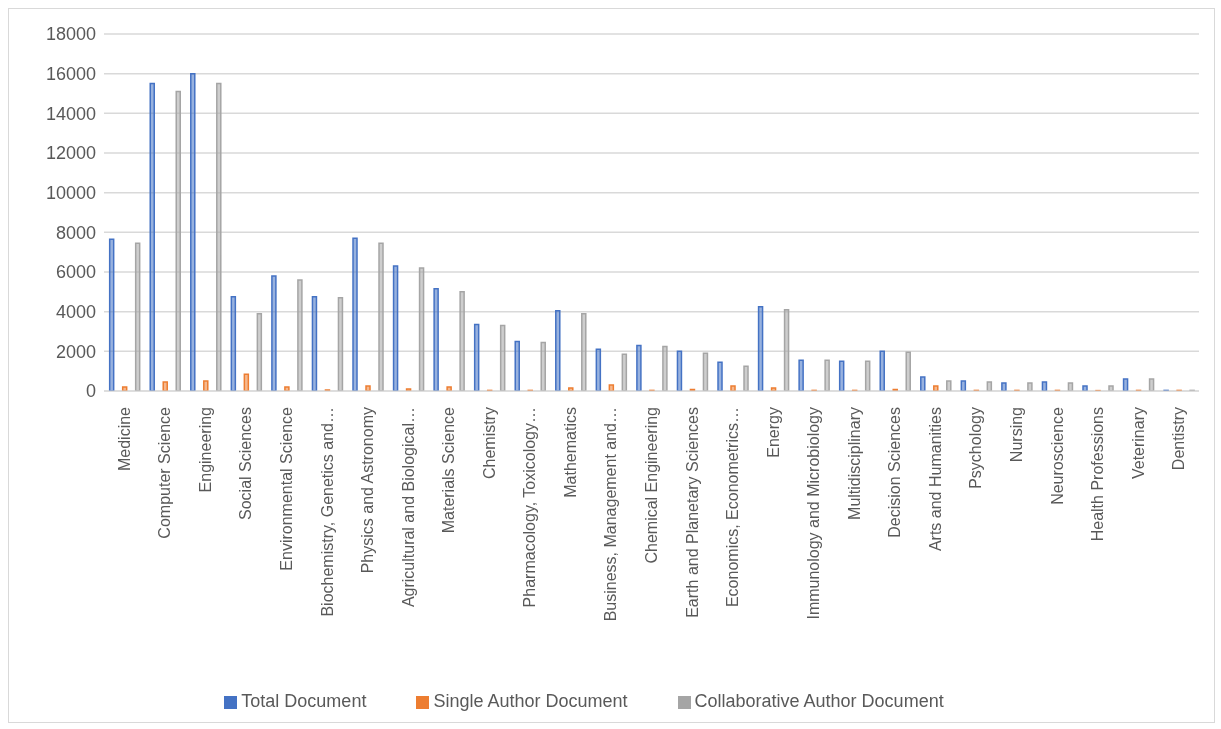 This screenshot has height=729, width=1221. What do you see at coordinates (773, 432) in the screenshot?
I see `x-tick-label: Energy` at bounding box center [773, 432].